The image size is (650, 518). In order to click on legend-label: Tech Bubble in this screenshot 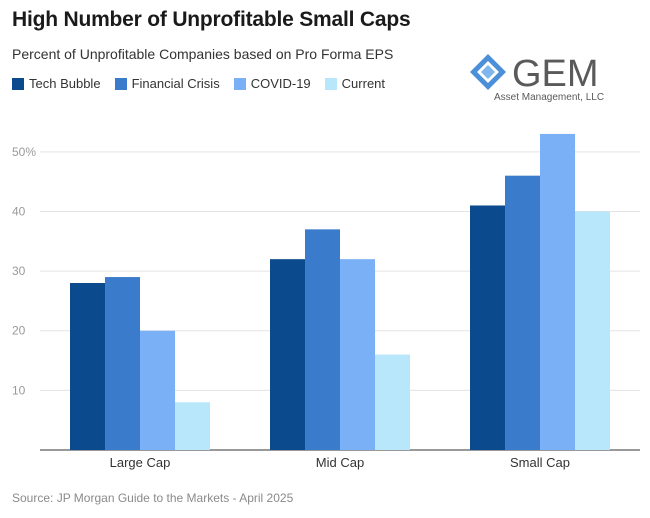, I will do `click(65, 83)`.